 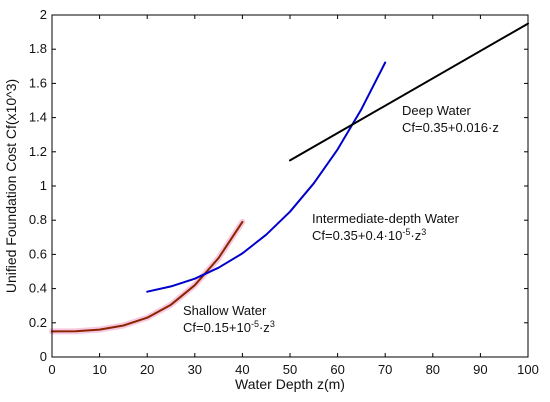 What do you see at coordinates (337, 369) in the screenshot?
I see `x-tick-label: 60` at bounding box center [337, 369].